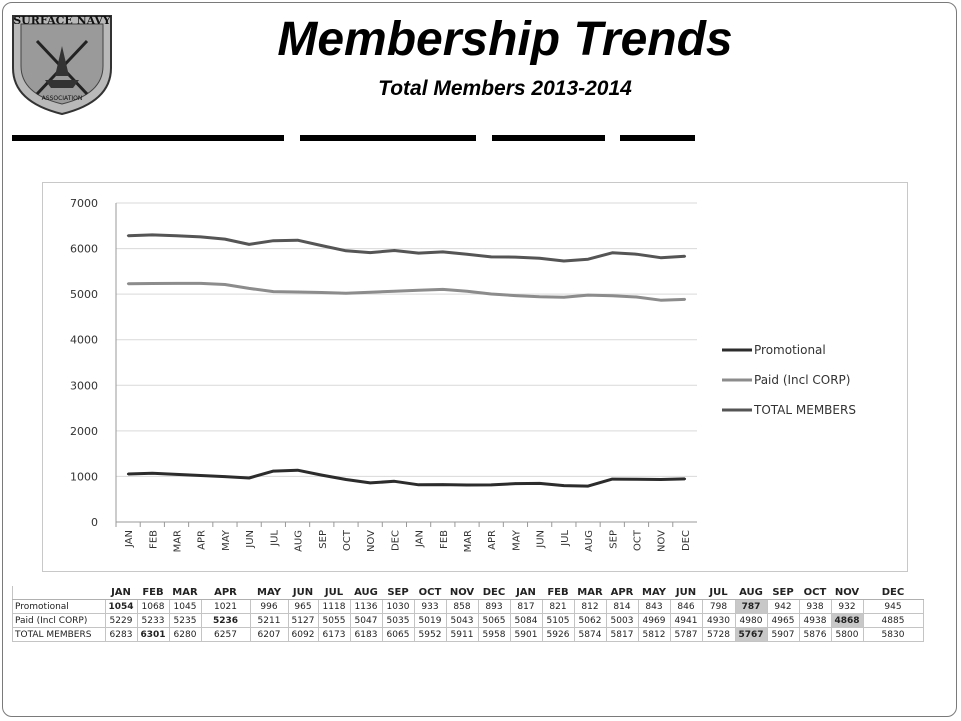 The image size is (961, 721). What do you see at coordinates (58, 593) in the screenshot?
I see `table-corner` at bounding box center [58, 593].